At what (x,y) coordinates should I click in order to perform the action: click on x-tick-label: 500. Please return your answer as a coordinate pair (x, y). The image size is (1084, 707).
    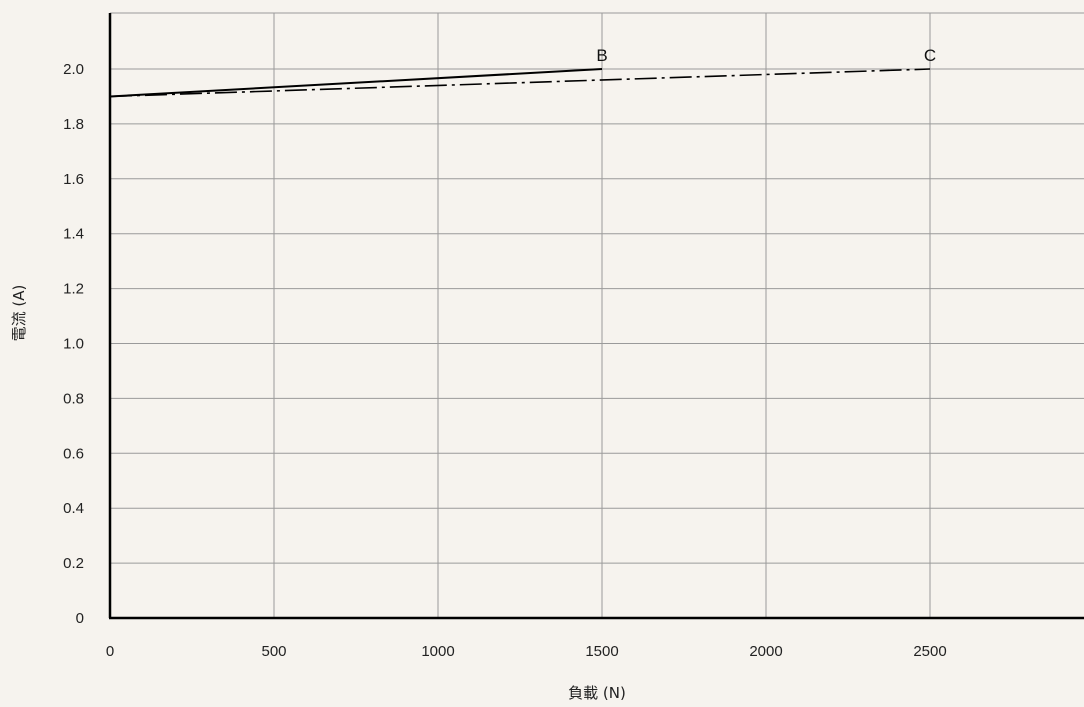
    Looking at the image, I should click on (273, 651).